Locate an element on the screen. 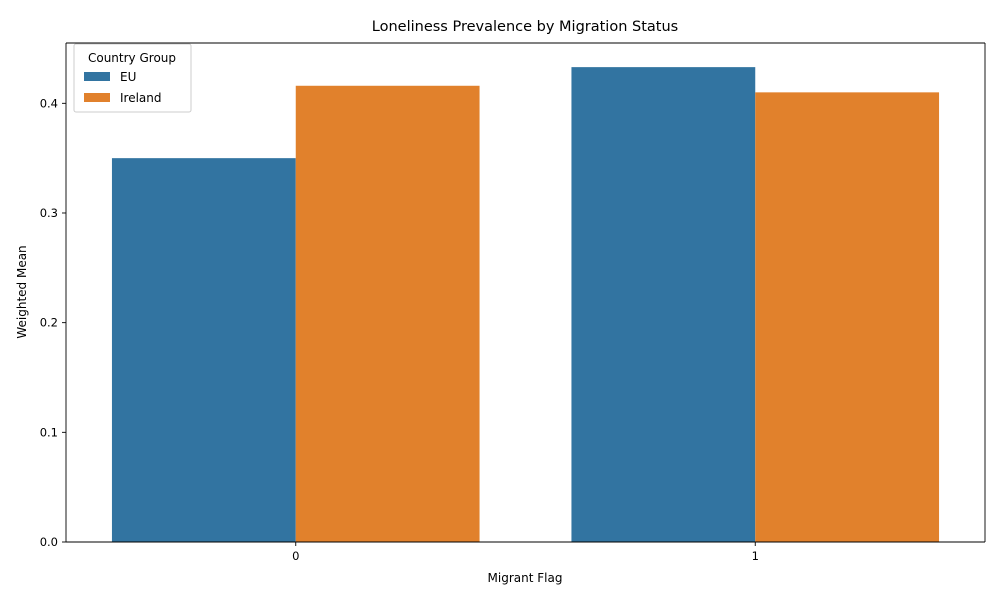 The height and width of the screenshot is (600, 1000). y-tick-label: 0.3 is located at coordinates (49, 213).